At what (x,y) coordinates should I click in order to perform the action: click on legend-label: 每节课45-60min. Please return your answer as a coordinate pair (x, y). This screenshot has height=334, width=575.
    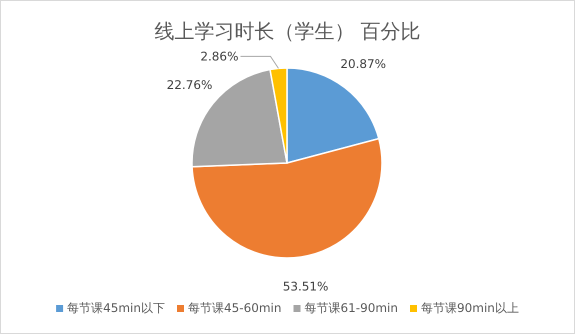
    Looking at the image, I should click on (235, 308).